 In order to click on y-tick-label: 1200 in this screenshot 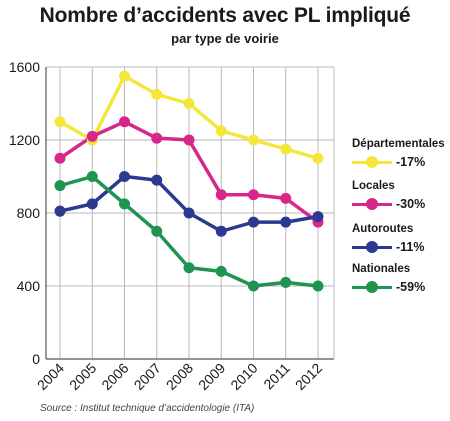, I will do `click(24, 140)`.